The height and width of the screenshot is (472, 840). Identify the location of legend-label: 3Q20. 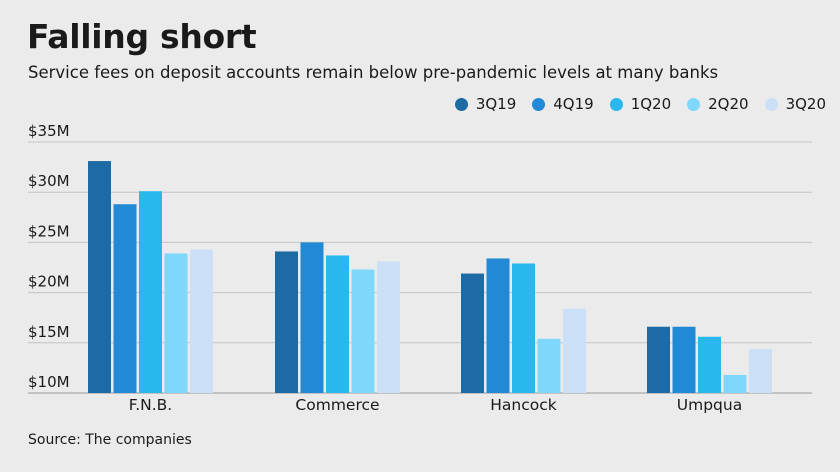
(805, 104).